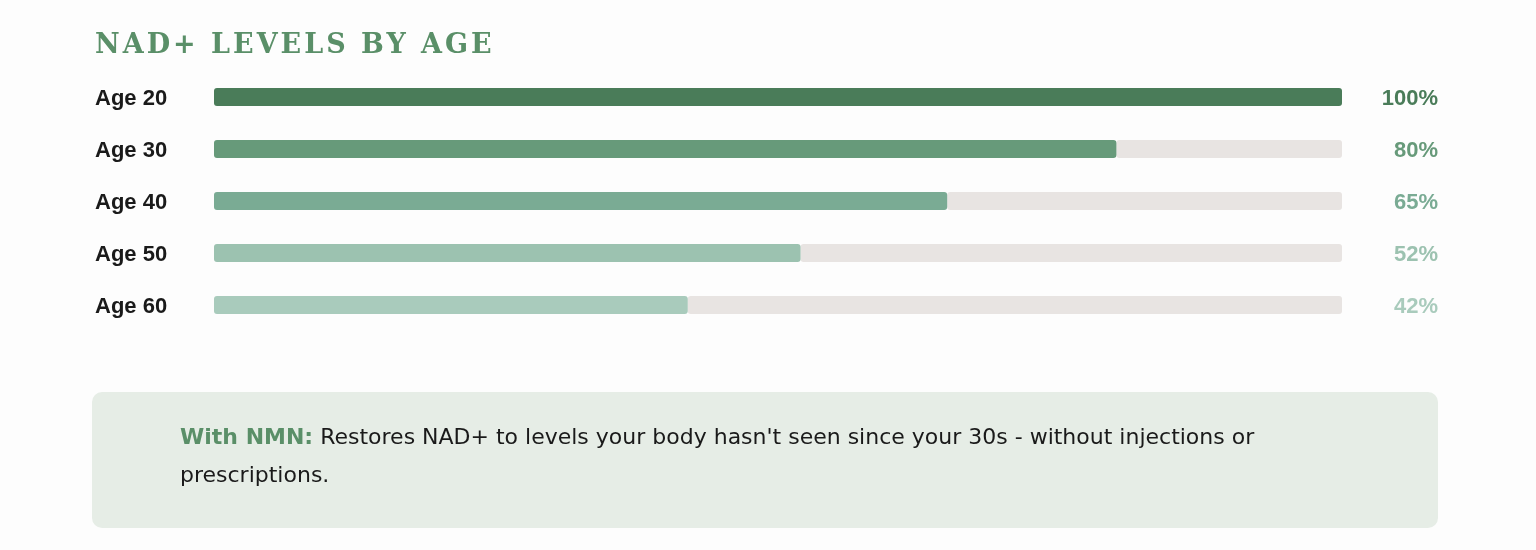 This screenshot has width=1536, height=550. Describe the element at coordinates (131, 253) in the screenshot. I see `y-tick-label: Age 50` at that location.